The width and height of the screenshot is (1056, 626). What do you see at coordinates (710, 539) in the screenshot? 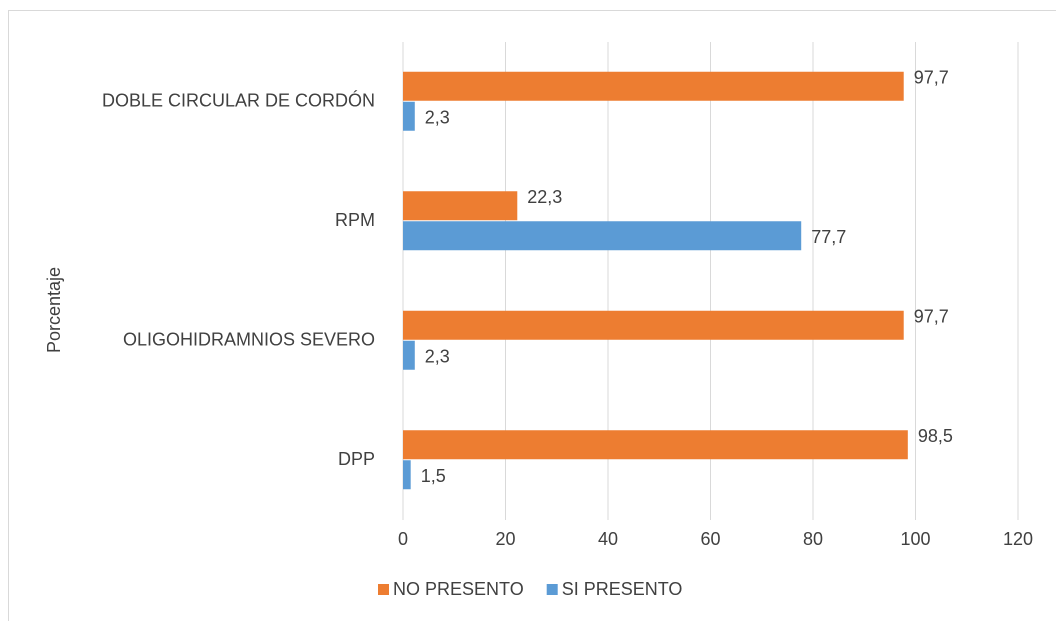
I see `x-tick-label: 60` at bounding box center [710, 539].